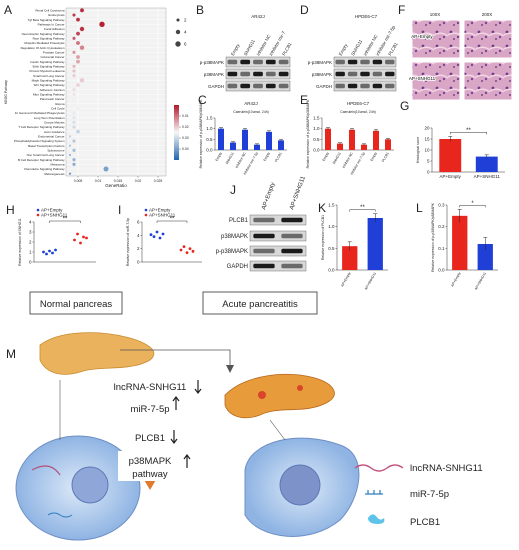  What do you see at coordinates (8, 10) in the screenshot?
I see `panel-letter: A` at bounding box center [8, 10].